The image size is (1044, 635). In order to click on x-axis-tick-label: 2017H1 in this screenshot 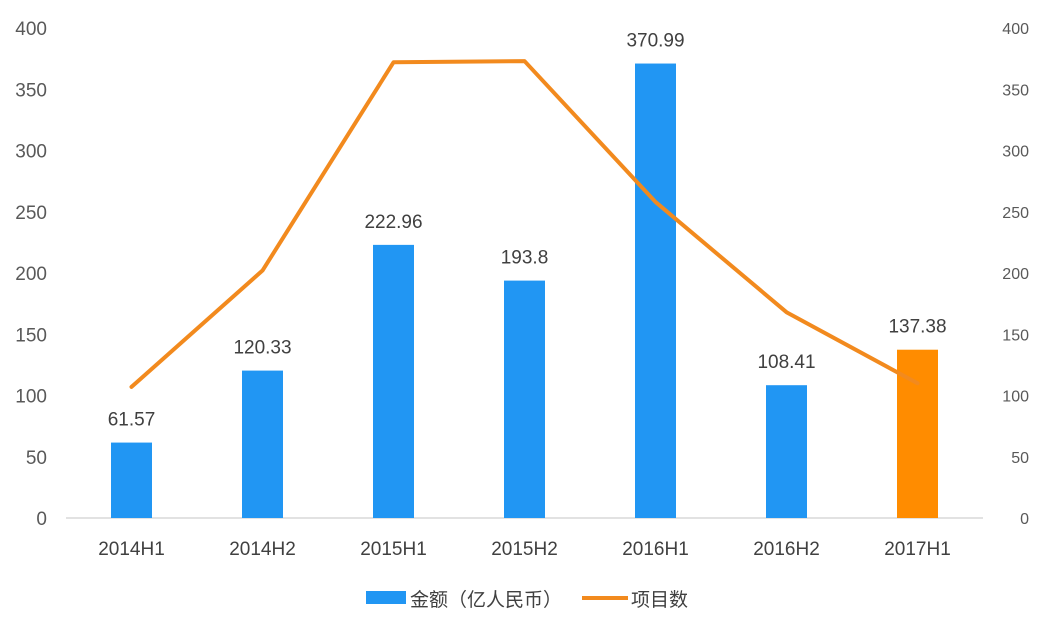, I will do `click(917, 549)`.